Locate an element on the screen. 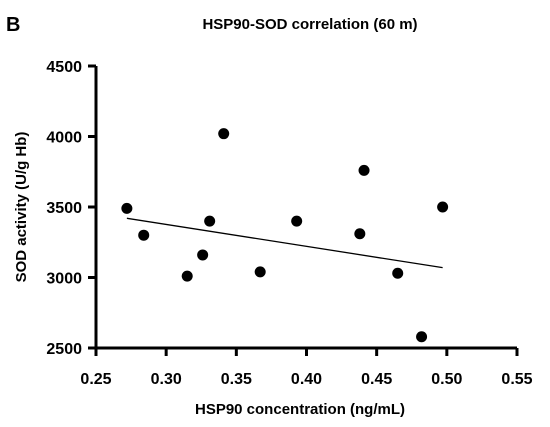  panel-label: B is located at coordinates (13, 25).